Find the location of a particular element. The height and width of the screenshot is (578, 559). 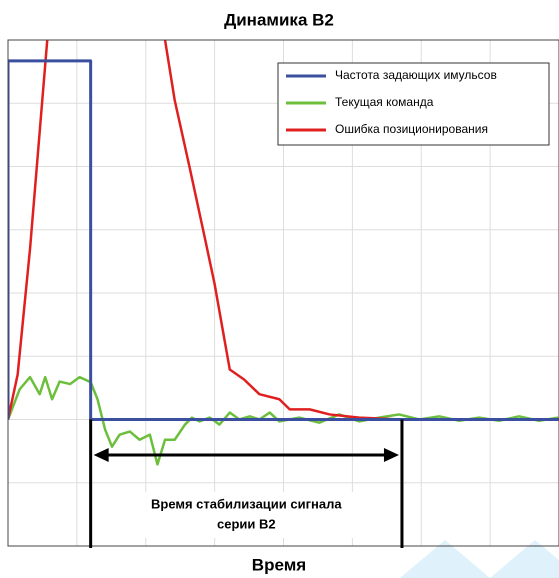

annotation-text: Время стабилизации сигнала is located at coordinates (246, 503).